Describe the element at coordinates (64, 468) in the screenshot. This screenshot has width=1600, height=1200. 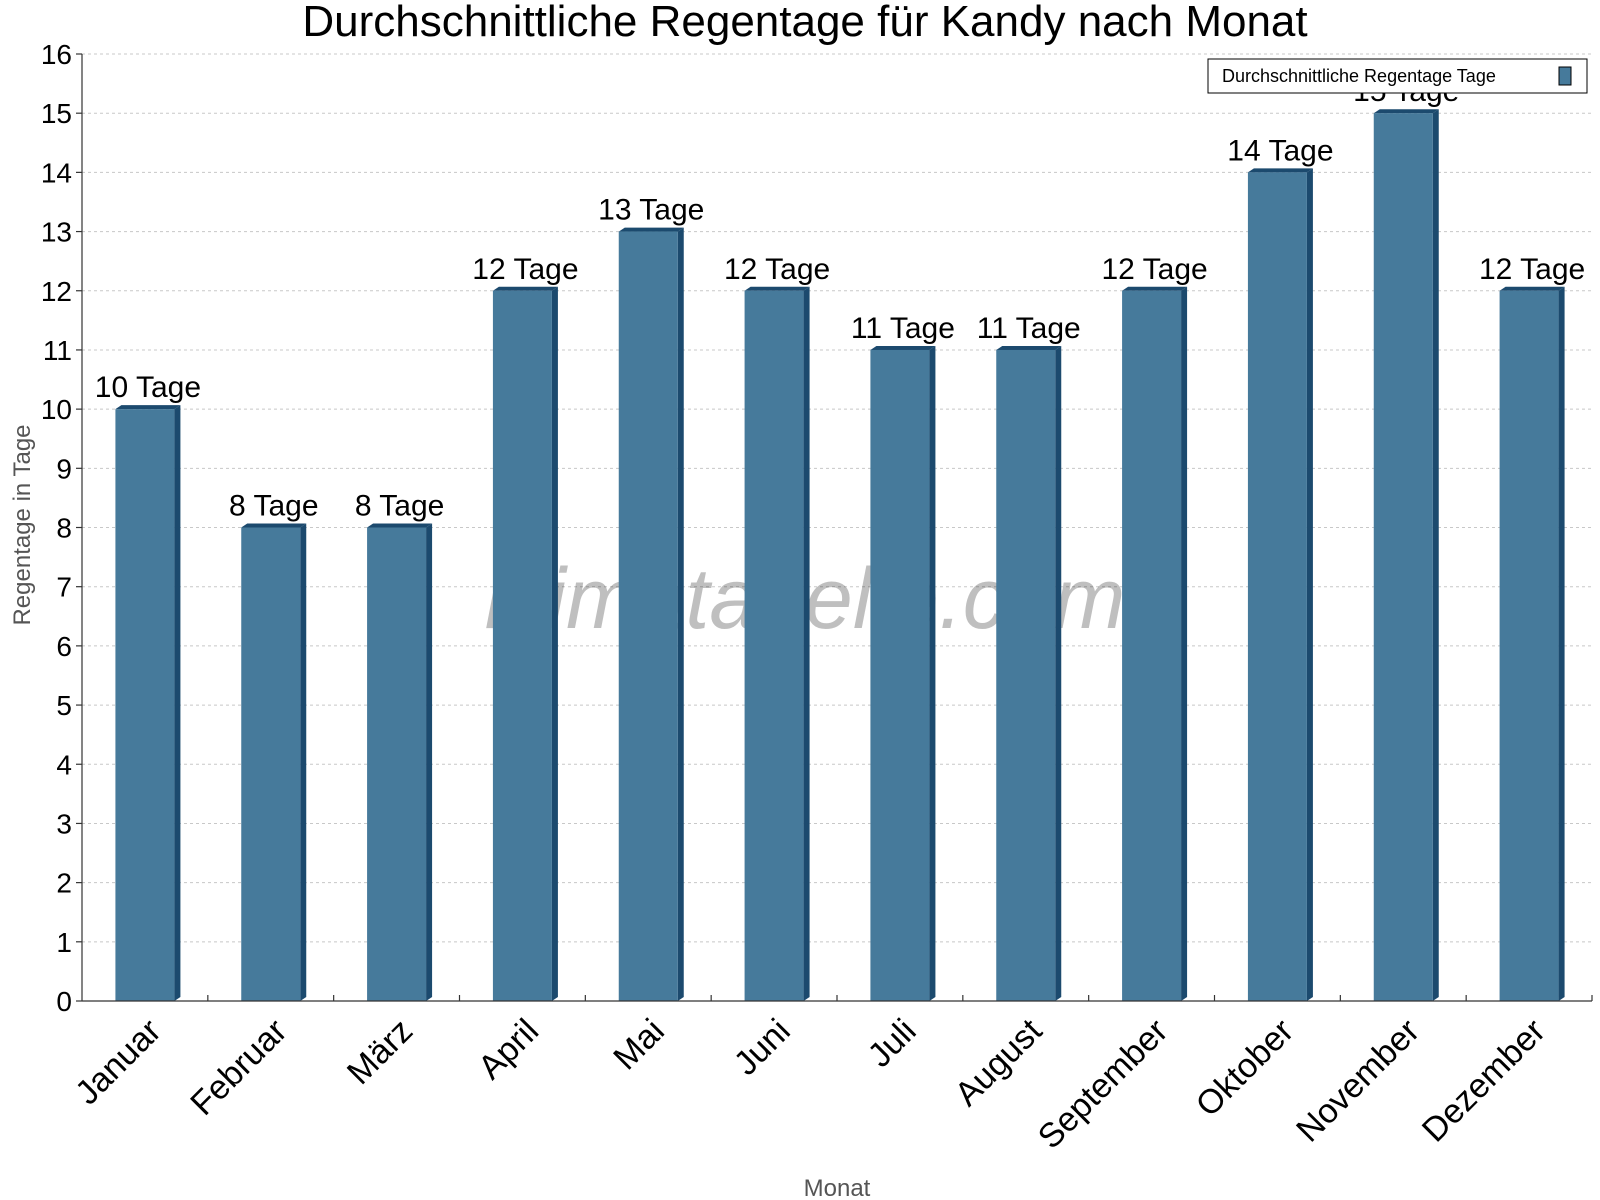
I see `y-tick-label: 9` at that location.